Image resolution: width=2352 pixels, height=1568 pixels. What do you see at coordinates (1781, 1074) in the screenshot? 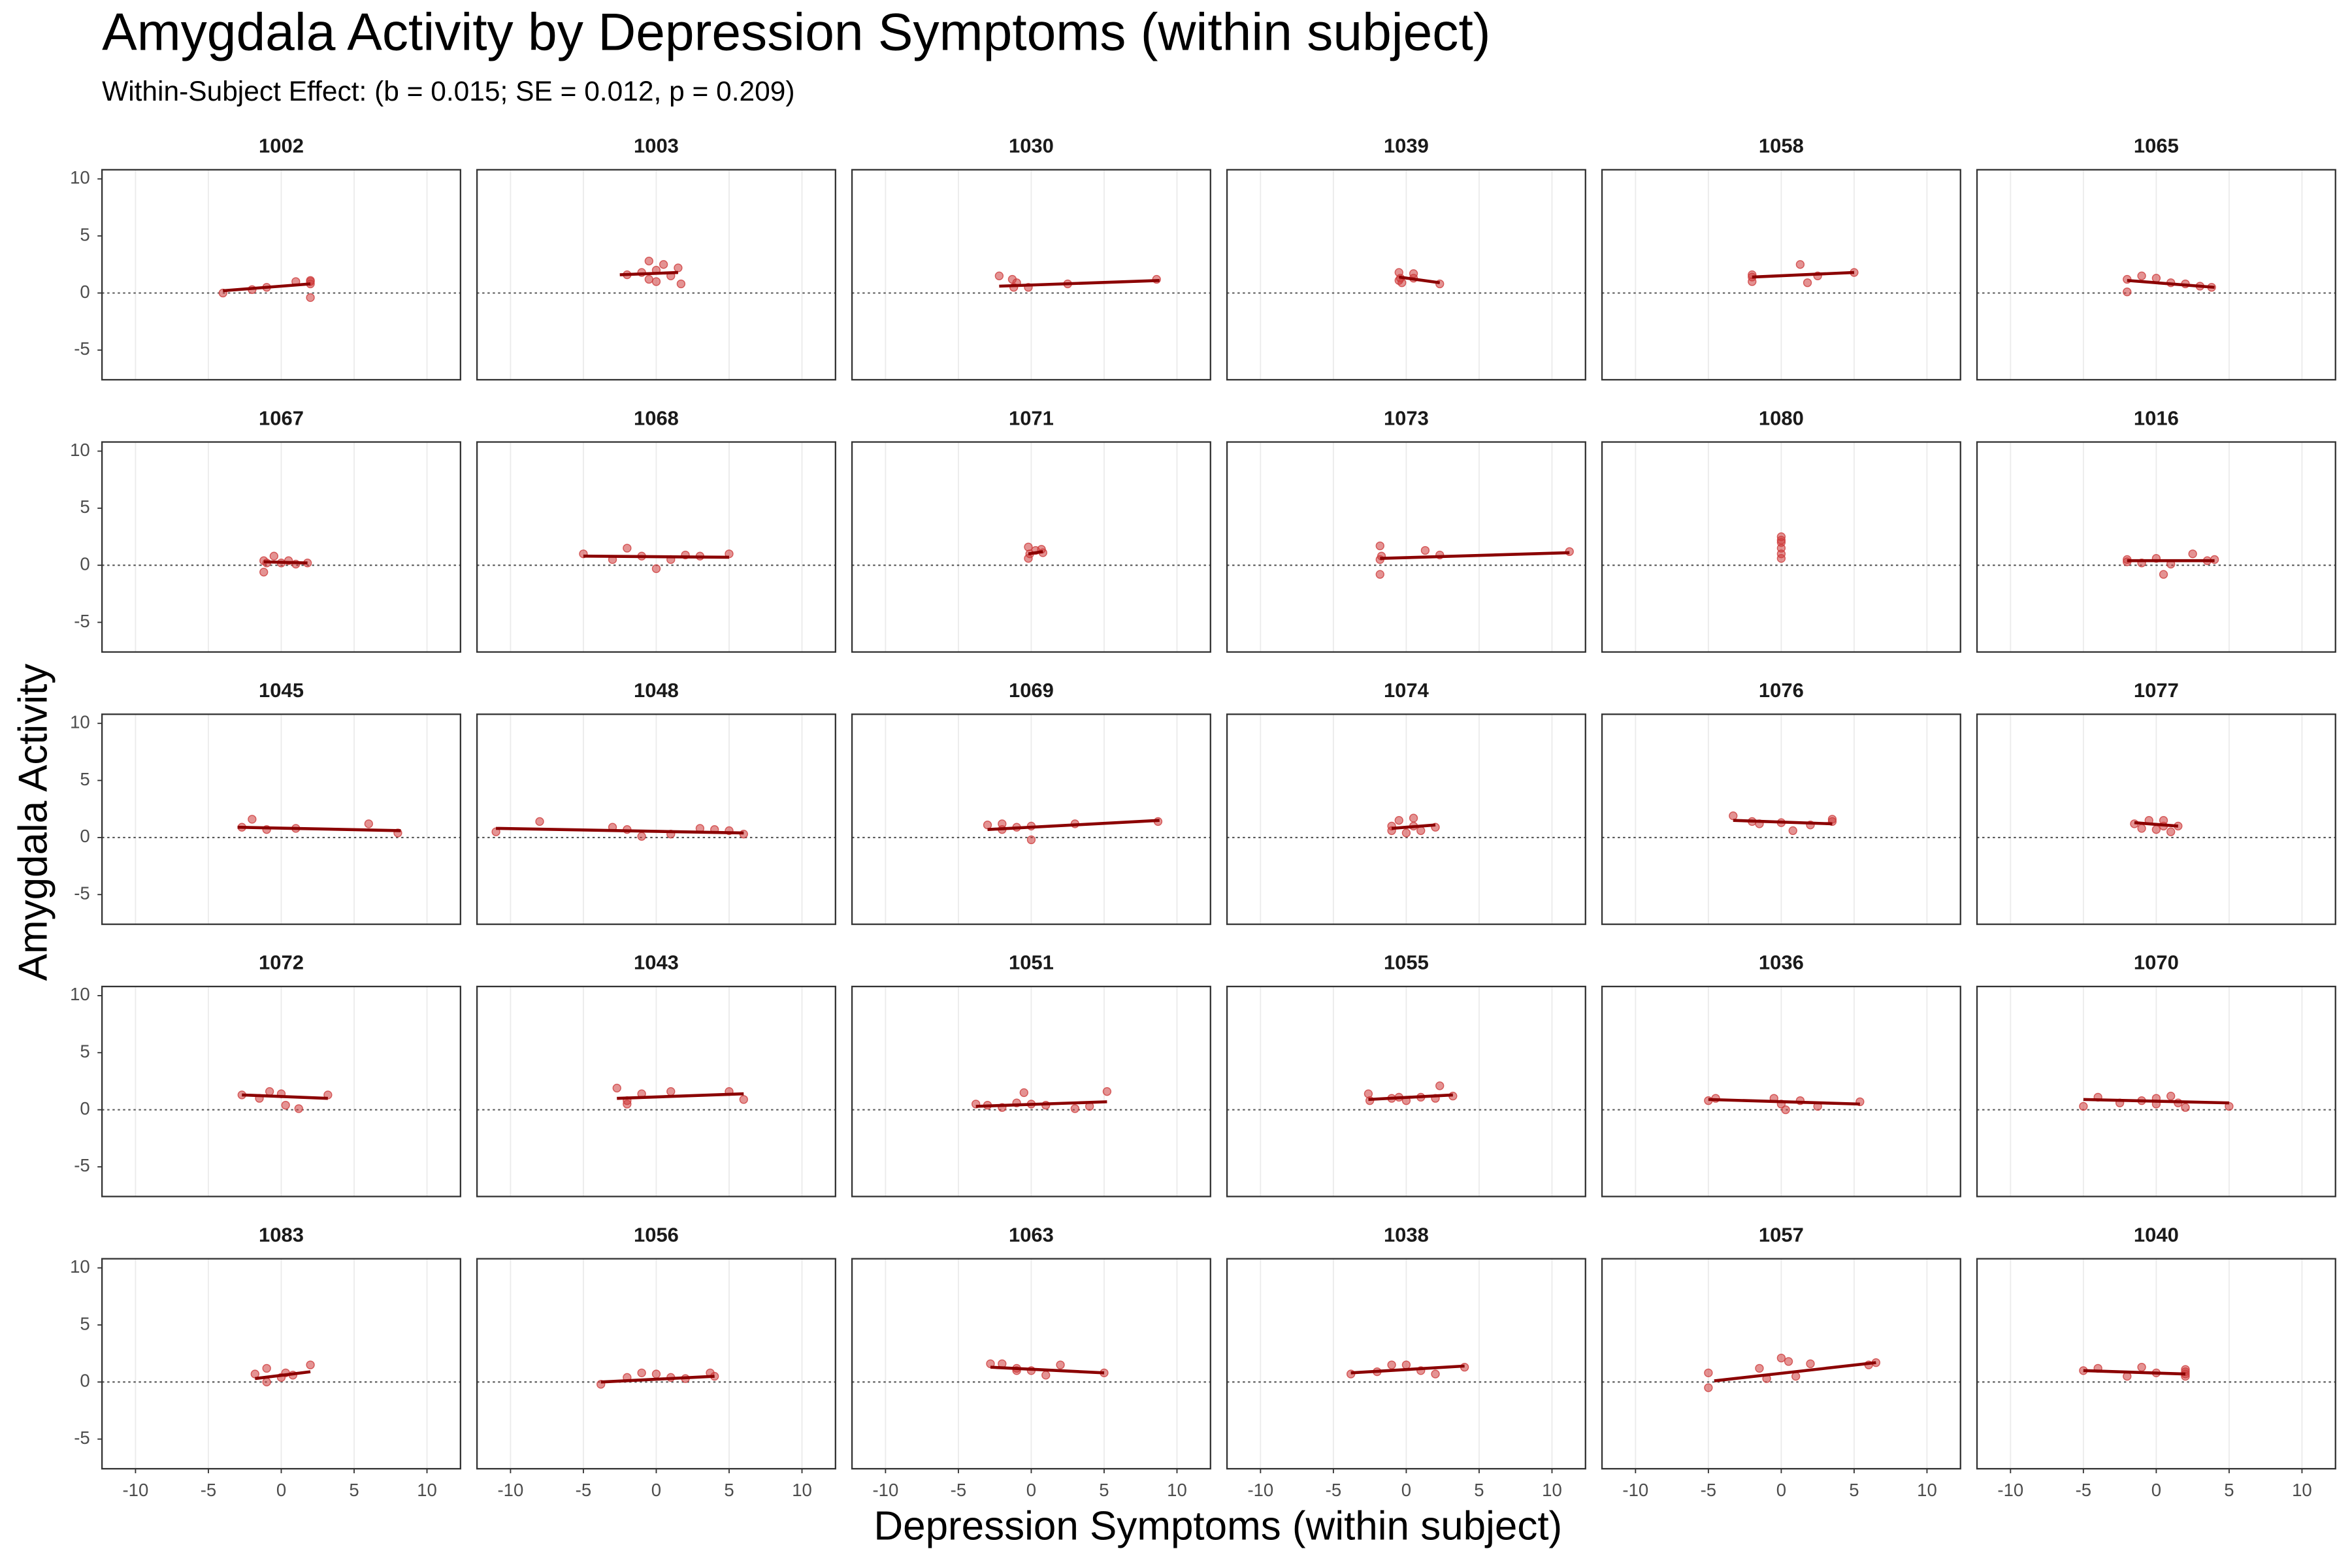
I see `panel: 1036` at bounding box center [1781, 1074].